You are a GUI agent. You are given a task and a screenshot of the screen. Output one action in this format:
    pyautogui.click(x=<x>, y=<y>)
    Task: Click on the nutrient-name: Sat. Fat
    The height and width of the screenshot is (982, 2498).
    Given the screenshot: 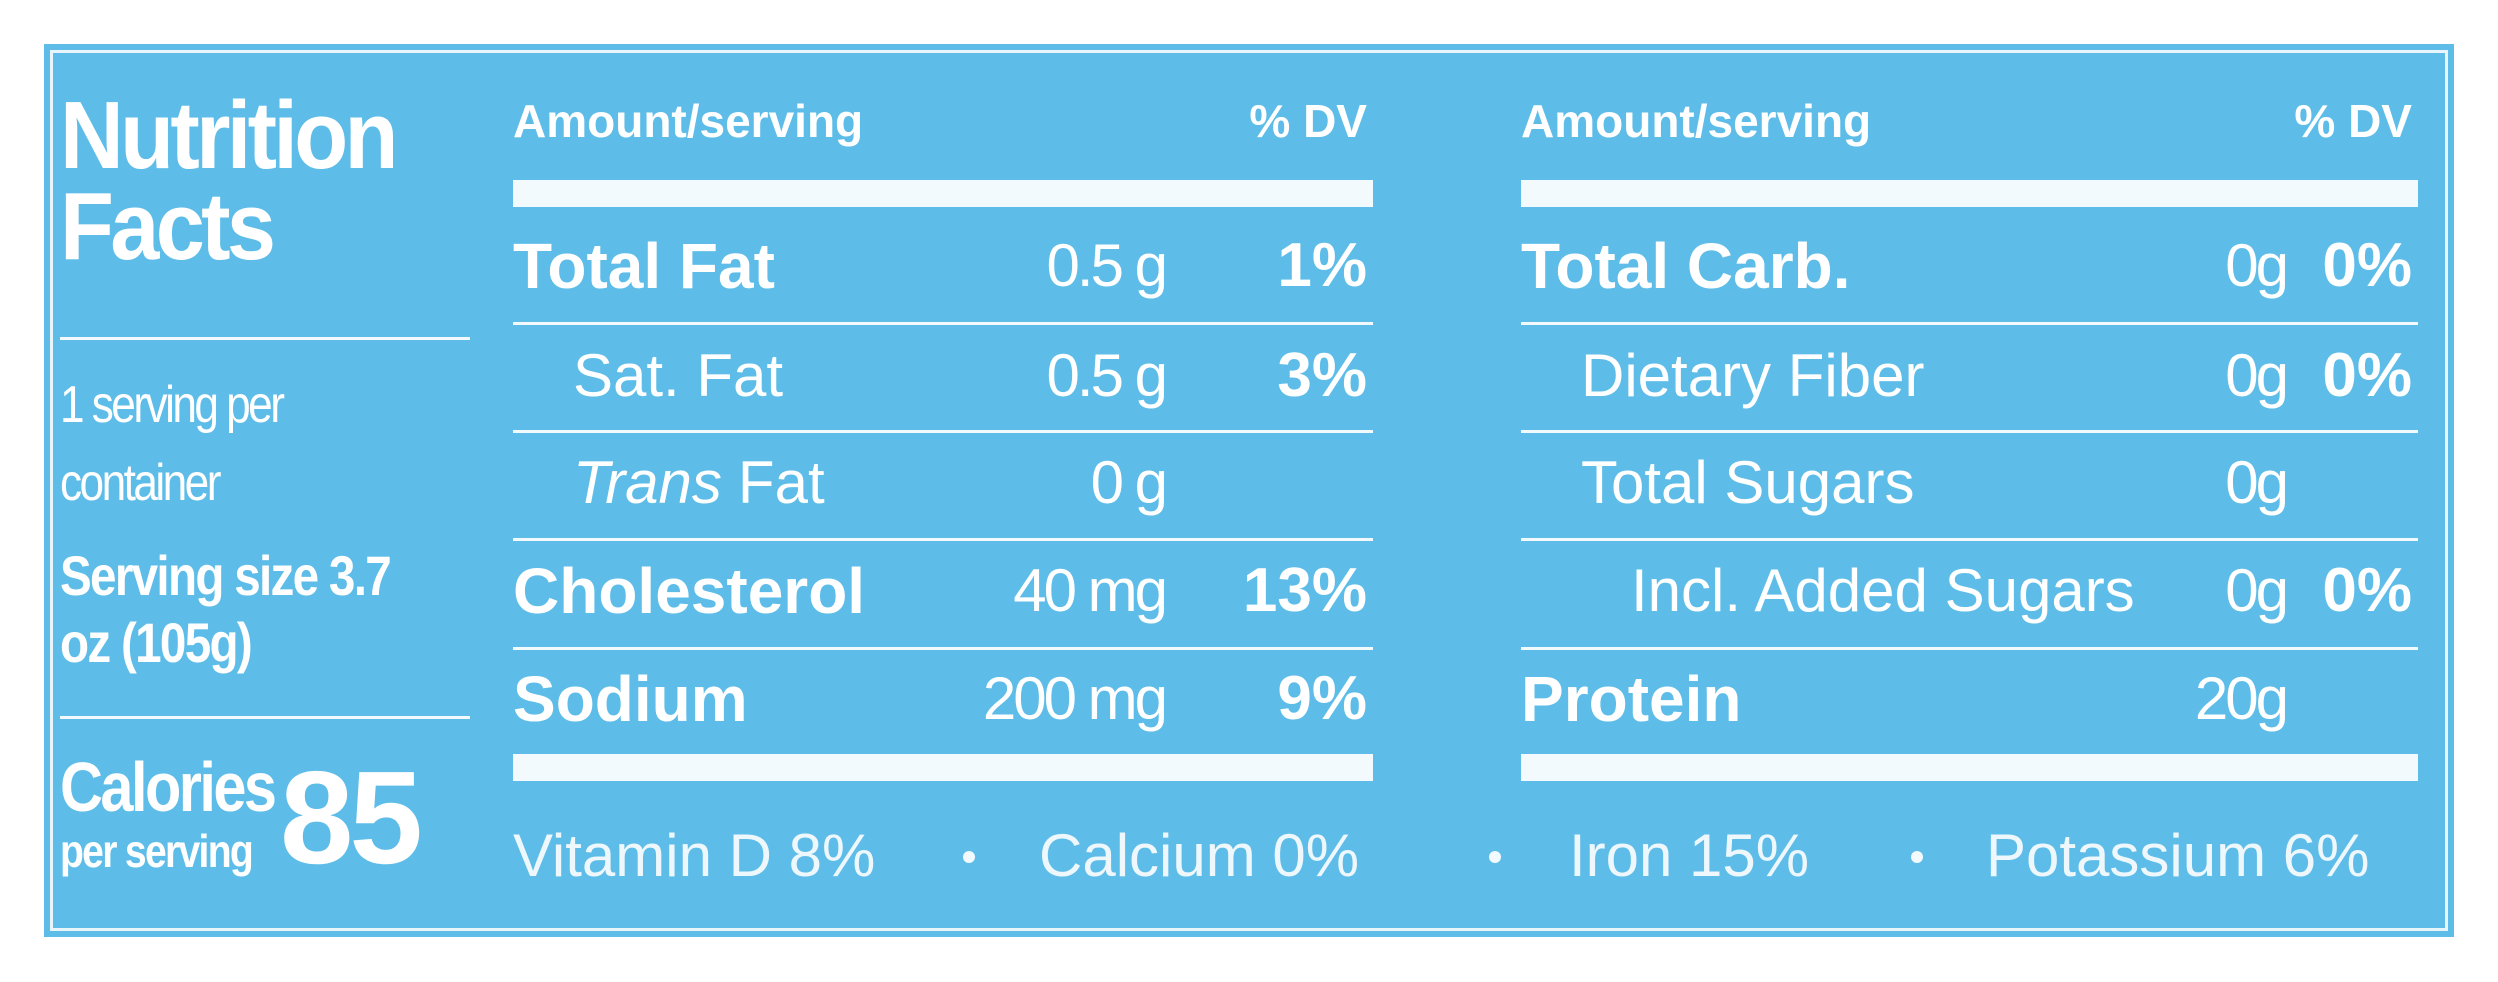 What is the action you would take?
    pyautogui.click(x=678, y=375)
    